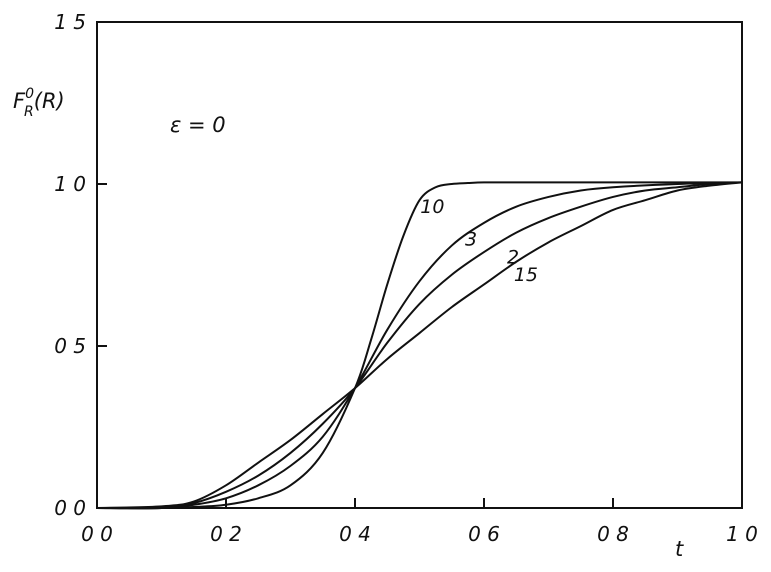 This screenshot has width=771, height=572. I want to click on y-axis-label: F0 R(R), so click(39, 103).